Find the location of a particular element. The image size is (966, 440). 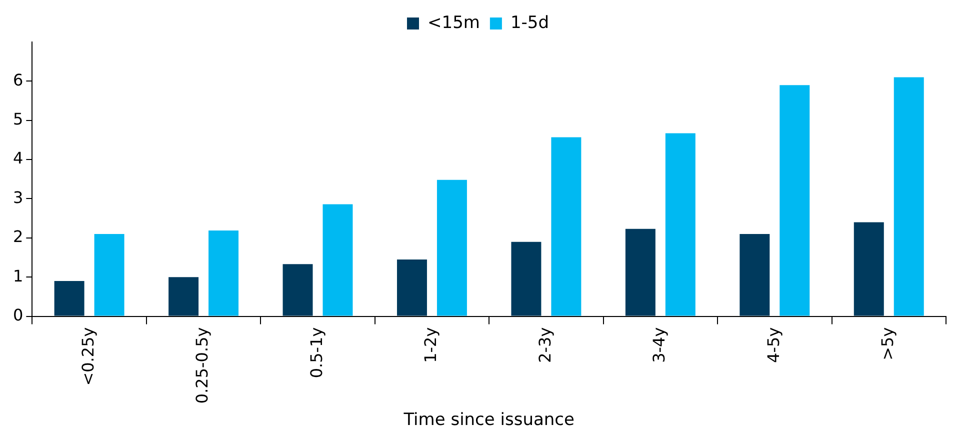

x-tick-label: >5y is located at coordinates (888, 343).